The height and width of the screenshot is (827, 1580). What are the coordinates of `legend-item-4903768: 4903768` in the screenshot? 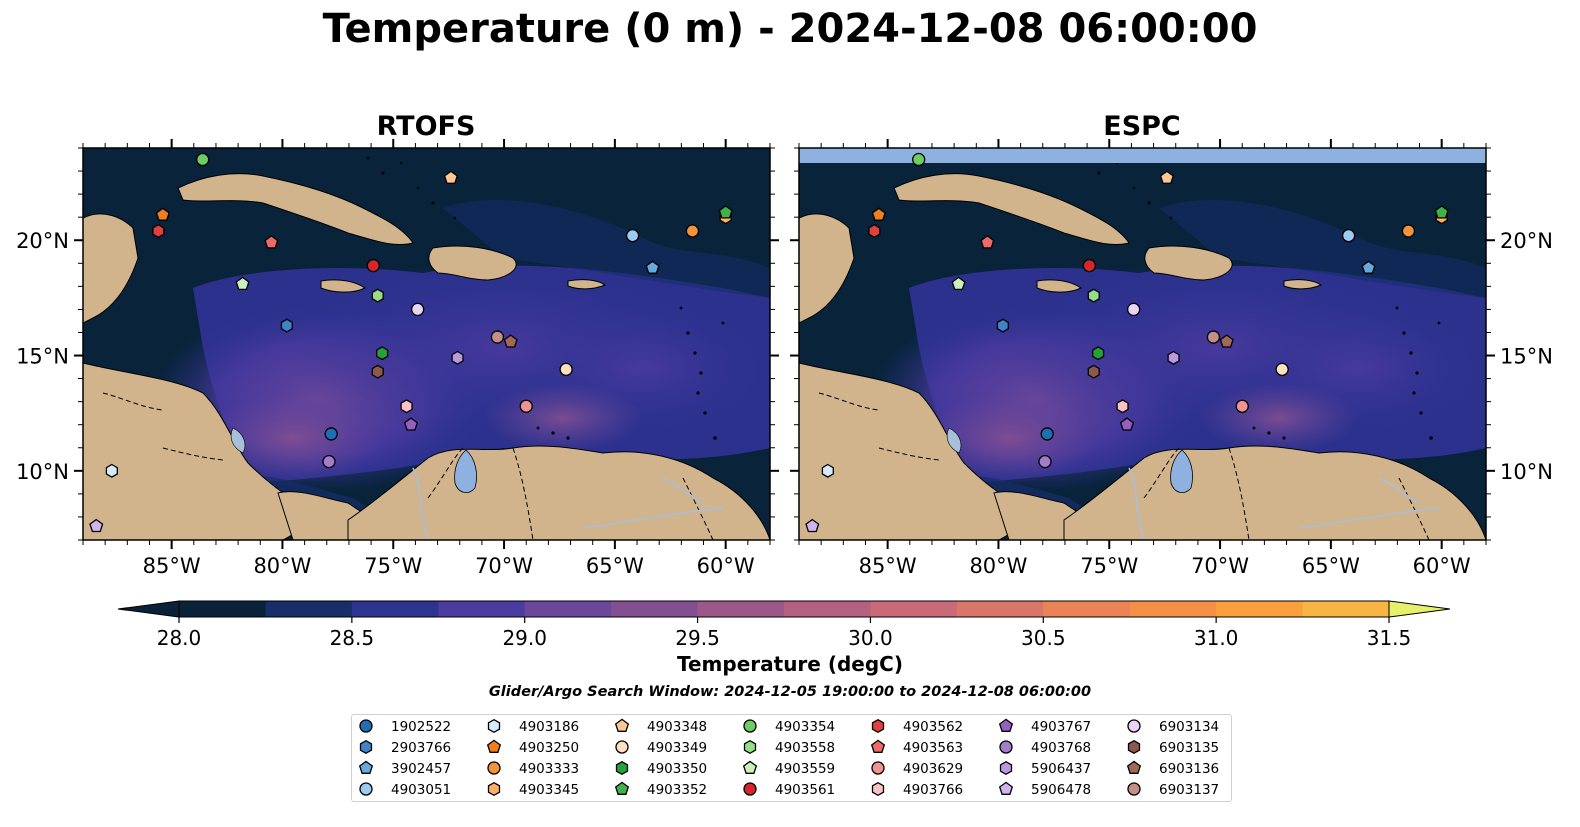 It's located at (1045, 748).